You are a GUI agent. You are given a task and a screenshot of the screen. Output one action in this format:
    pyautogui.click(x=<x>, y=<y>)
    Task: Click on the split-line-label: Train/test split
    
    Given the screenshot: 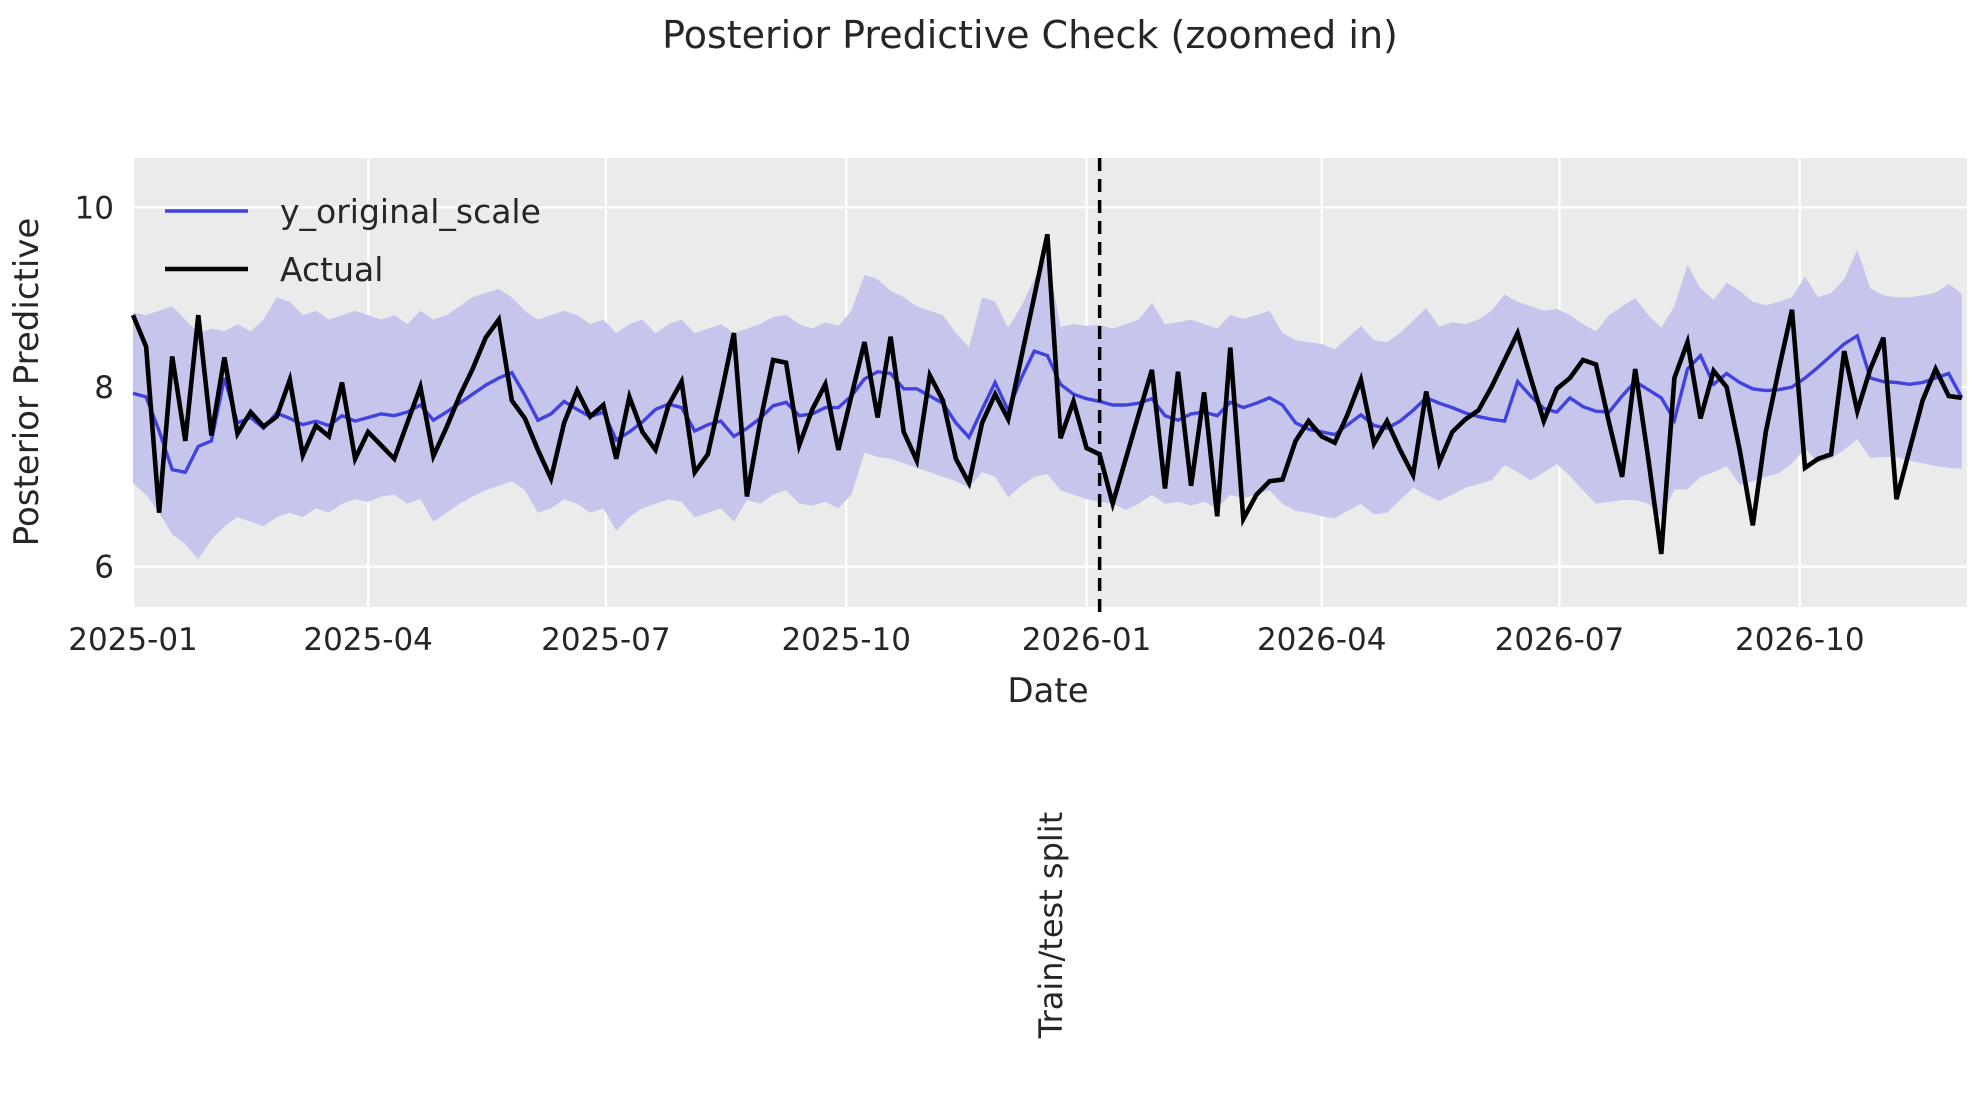 What is the action you would take?
    pyautogui.click(x=1051, y=926)
    